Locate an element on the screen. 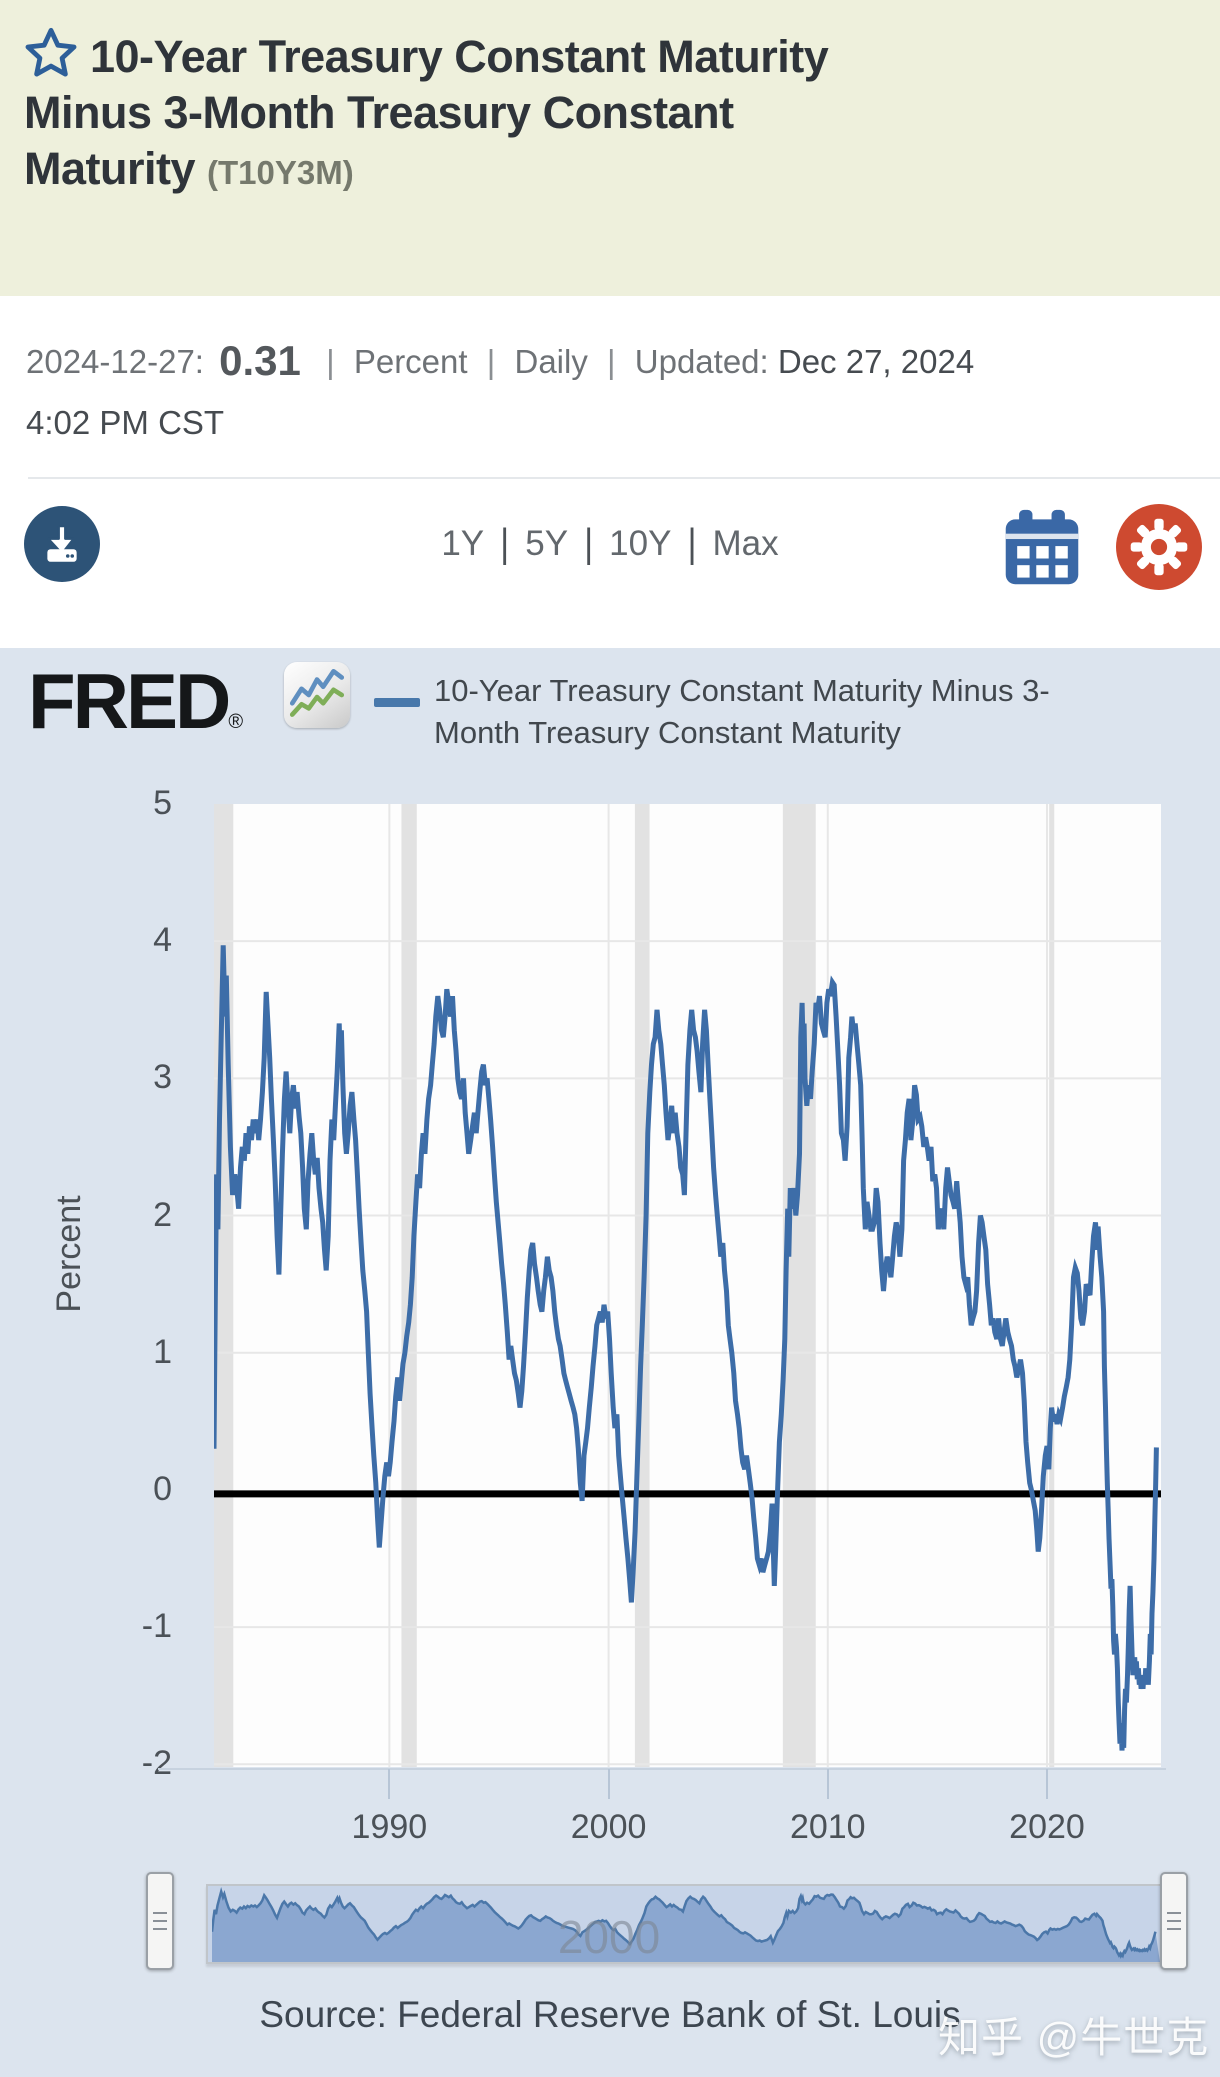  range-slider-track: 2000 is located at coordinates (687, 1924).